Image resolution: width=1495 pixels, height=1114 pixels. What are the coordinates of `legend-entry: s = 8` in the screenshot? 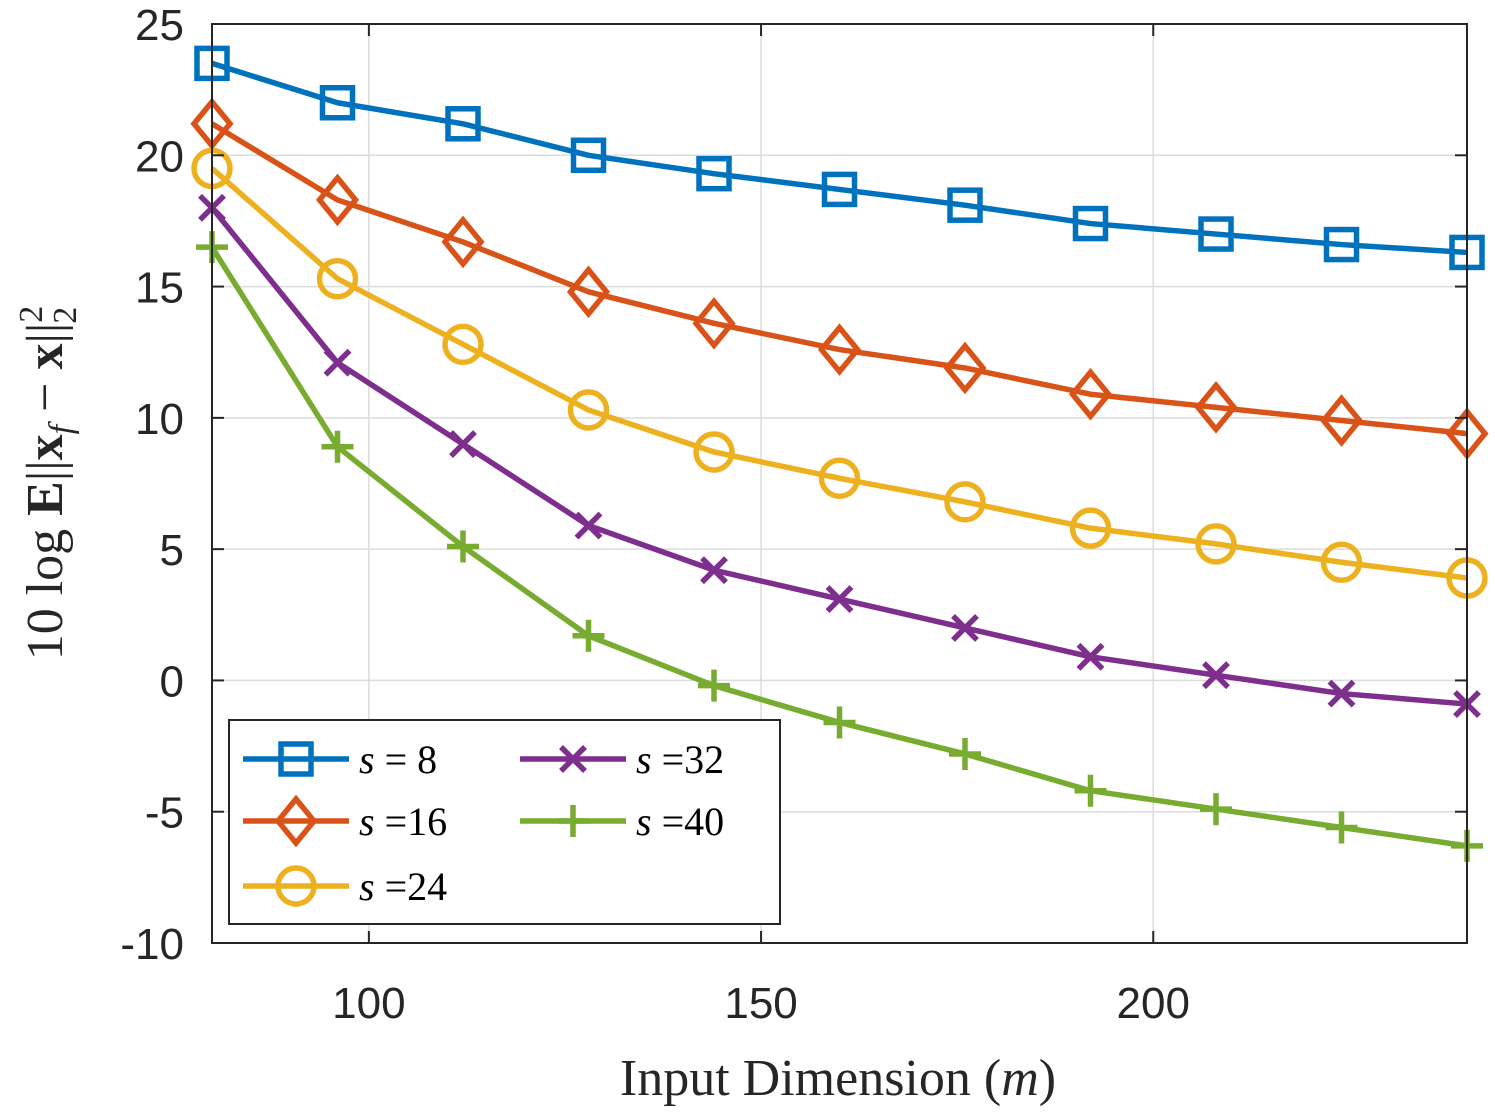 It's located at (340, 759).